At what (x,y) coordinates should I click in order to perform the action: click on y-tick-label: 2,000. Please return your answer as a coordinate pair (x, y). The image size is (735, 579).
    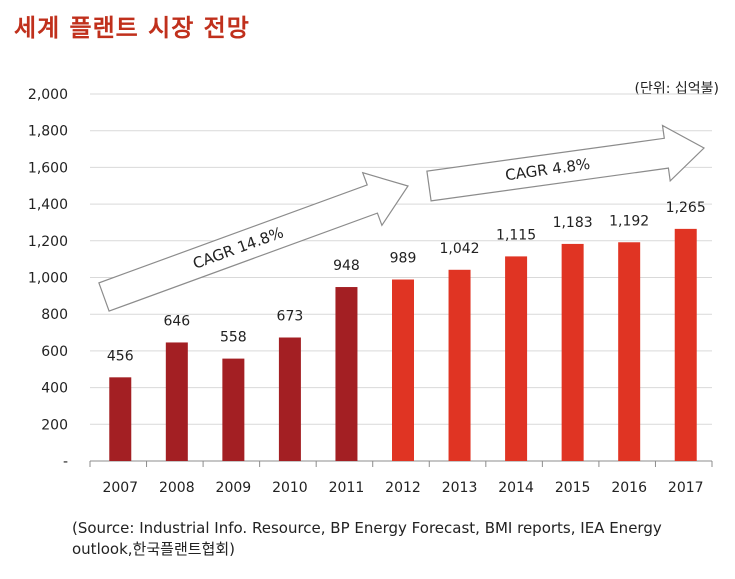
    Looking at the image, I should click on (48, 95).